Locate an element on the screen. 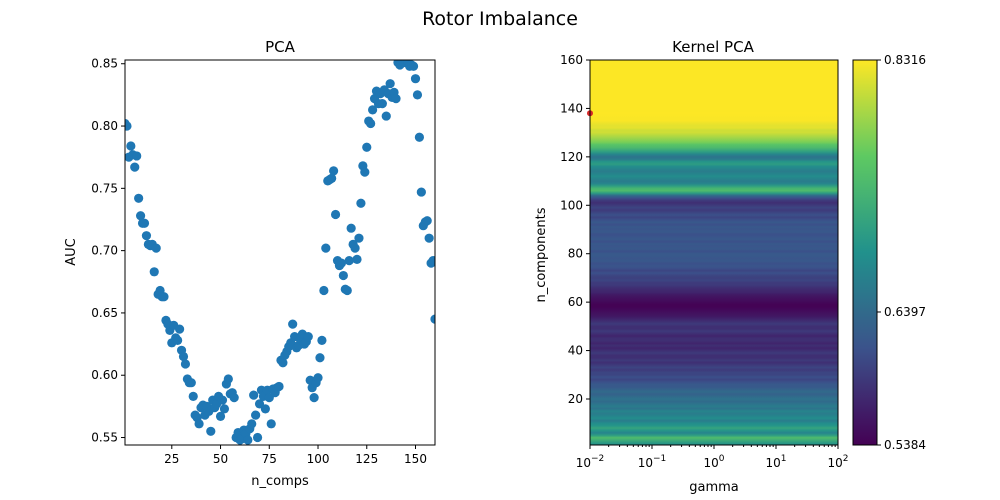  colorbar-tick-label: 0.6397 is located at coordinates (905, 312).